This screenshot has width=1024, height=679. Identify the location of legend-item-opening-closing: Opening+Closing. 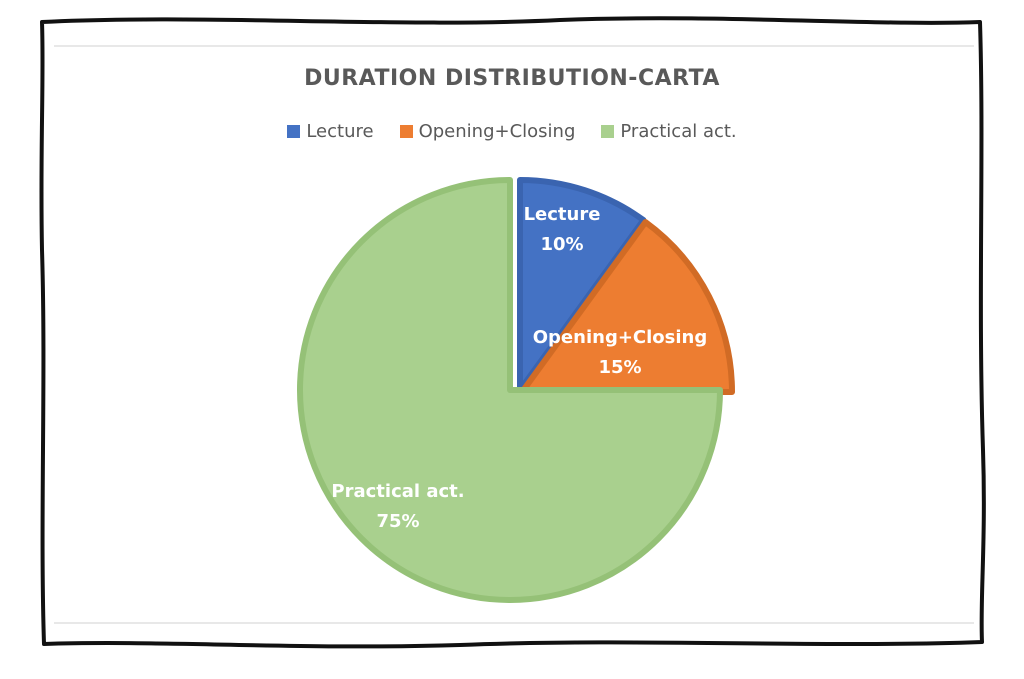
(487, 131).